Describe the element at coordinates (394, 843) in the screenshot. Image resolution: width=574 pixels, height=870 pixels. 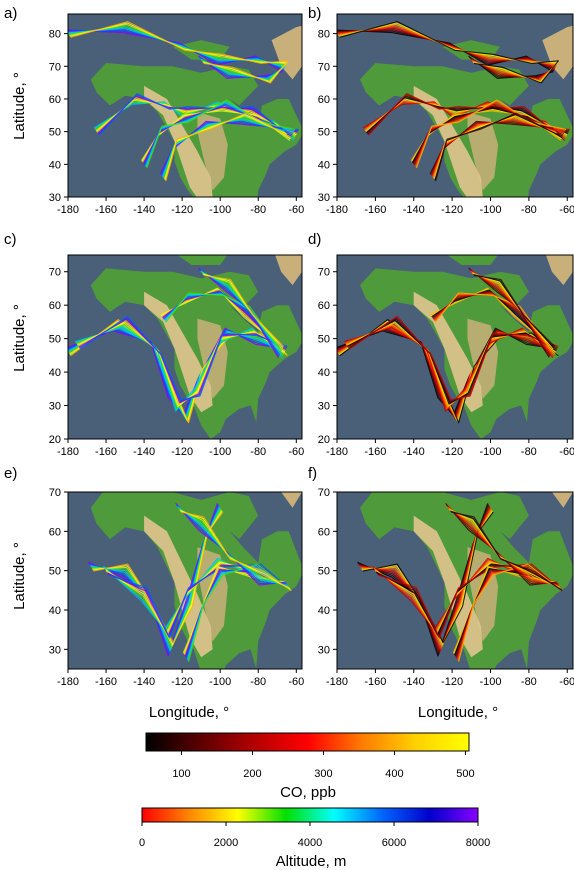
I see `altitude-colorbar-tick-label: 6000` at that location.